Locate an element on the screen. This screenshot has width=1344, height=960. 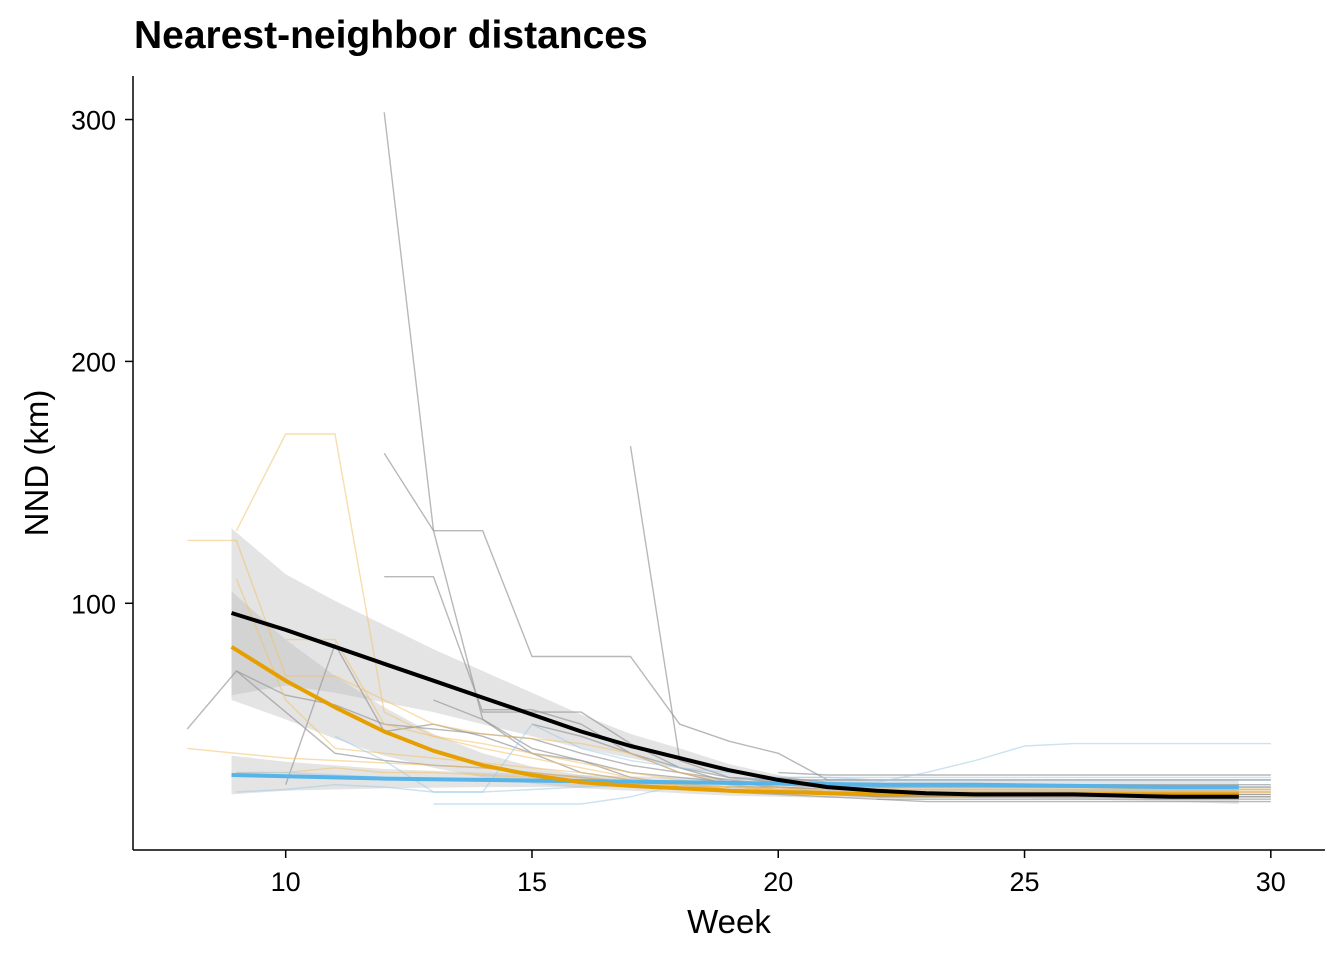
x-tick-label: 20 is located at coordinates (778, 882).